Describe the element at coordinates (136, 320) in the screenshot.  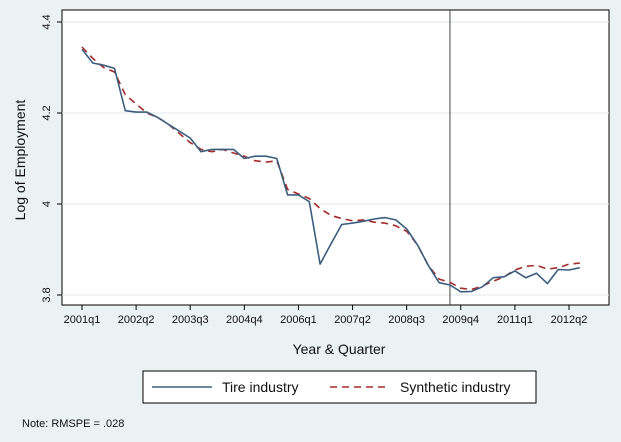
I see `x-tick-label: 2002q2` at that location.